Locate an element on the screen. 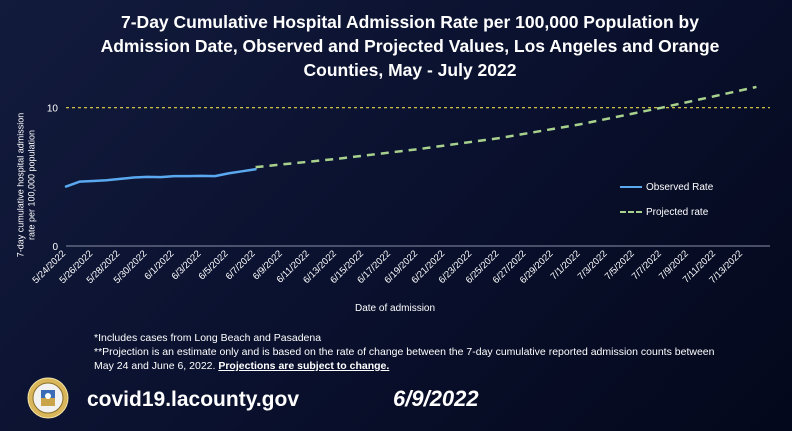 The width and height of the screenshot is (792, 431). website-link: covid19.lacounty.gov is located at coordinates (193, 399).